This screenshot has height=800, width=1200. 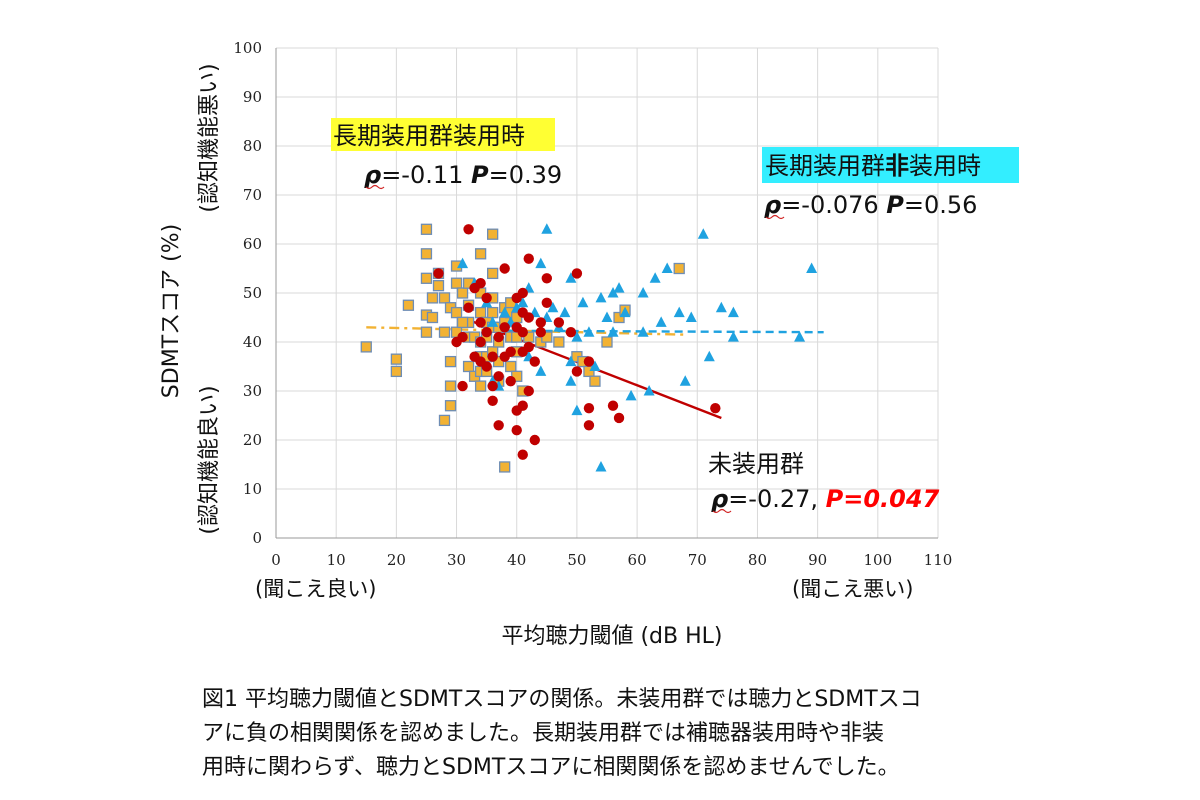 What do you see at coordinates (835, 499) in the screenshot?
I see `annotation-3-p: P` at bounding box center [835, 499].